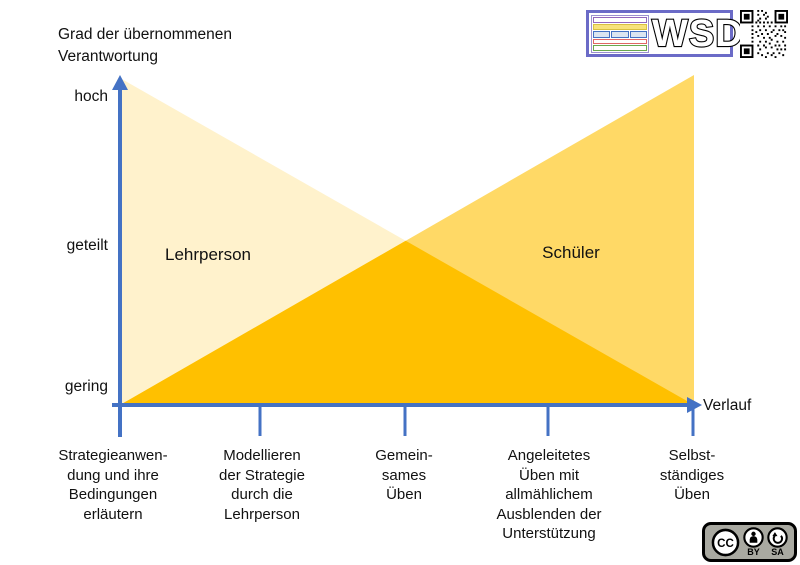  I want to click on cc-circle-icon: CC, so click(725, 542).